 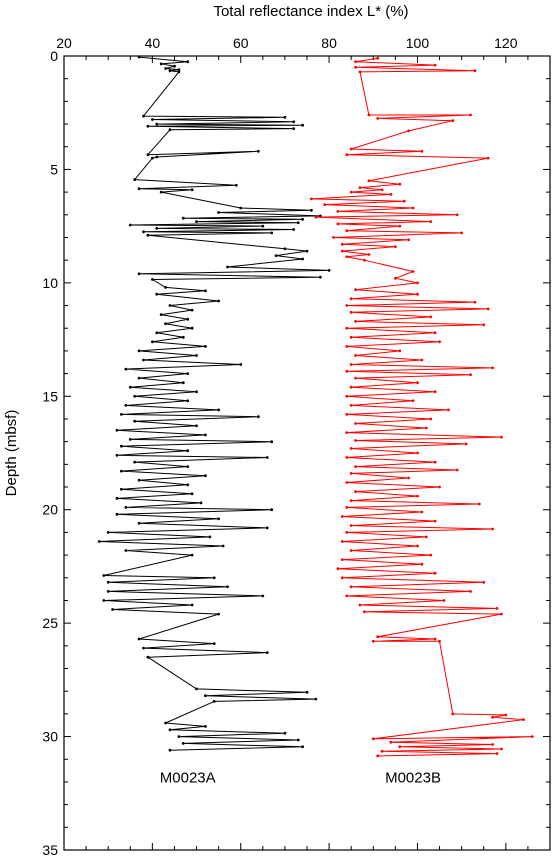 I want to click on x-tick-label: 40, so click(x=153, y=43).